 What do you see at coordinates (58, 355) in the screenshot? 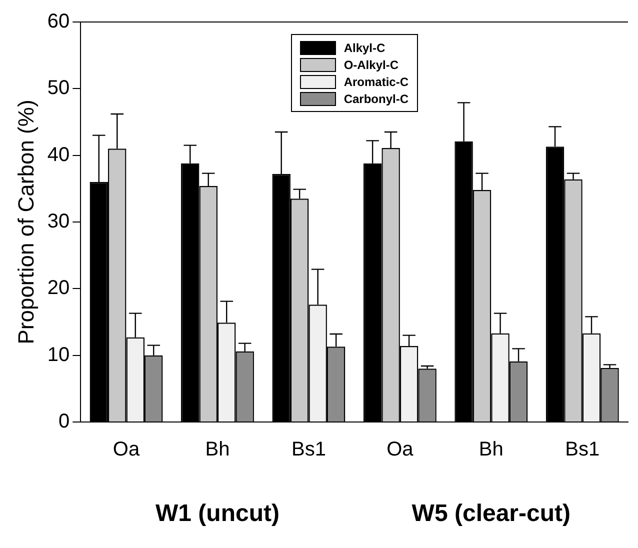
I see `y-tick-label: 10` at bounding box center [58, 355].